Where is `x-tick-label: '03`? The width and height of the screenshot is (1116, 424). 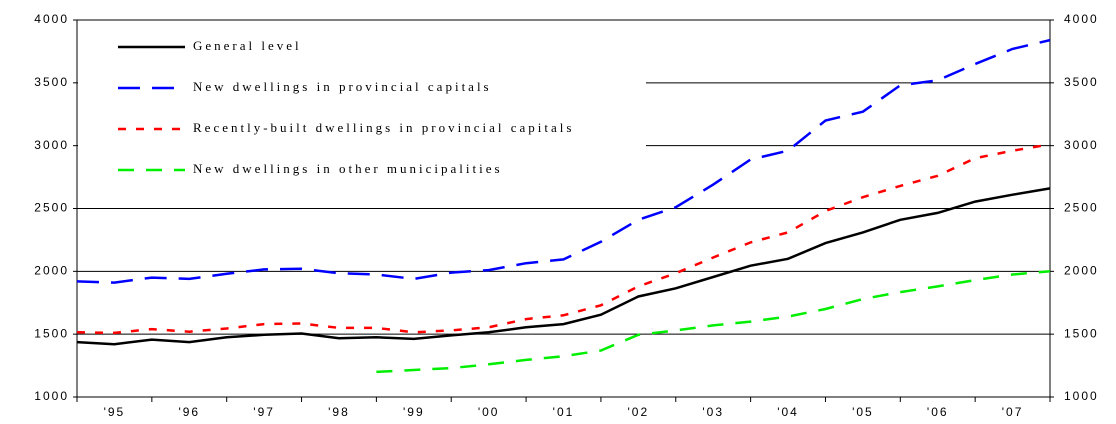 x-tick-label: '03 is located at coordinates (713, 412).